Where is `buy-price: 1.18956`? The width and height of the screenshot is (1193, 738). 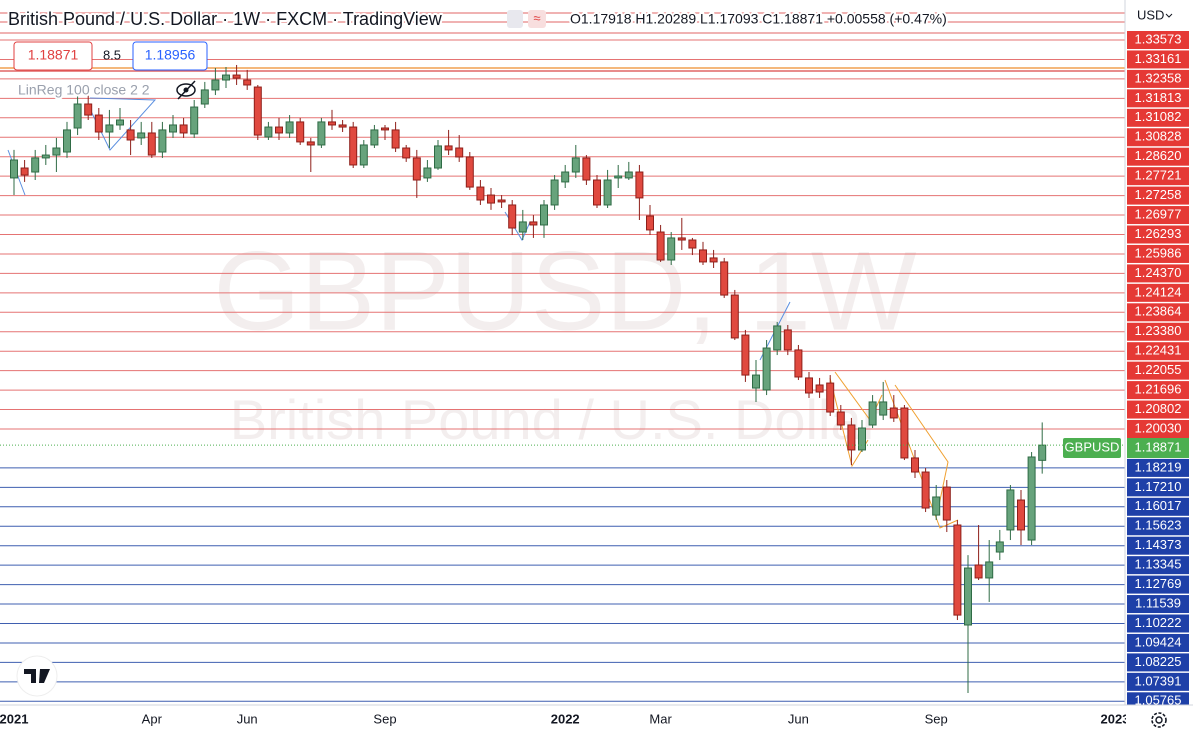 buy-price: 1.18956 is located at coordinates (170, 55).